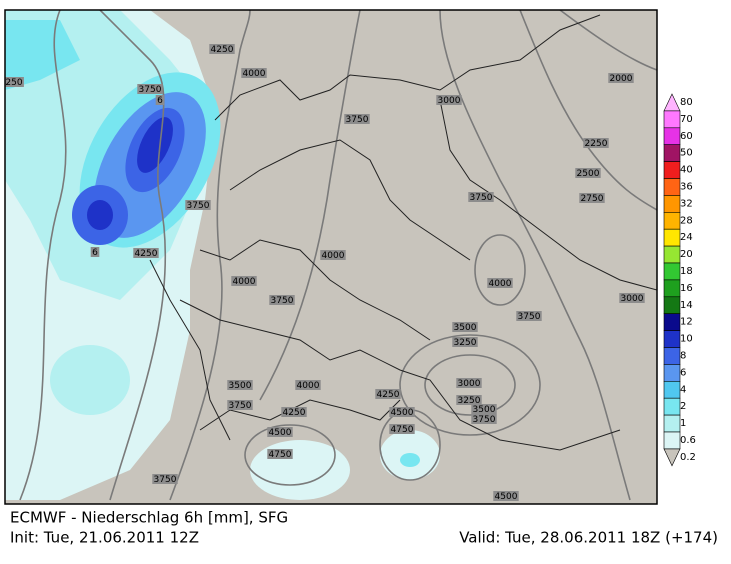 This screenshot has width=731, height=564. Describe the element at coordinates (686, 271) in the screenshot. I see `legend-label: 18` at that location.